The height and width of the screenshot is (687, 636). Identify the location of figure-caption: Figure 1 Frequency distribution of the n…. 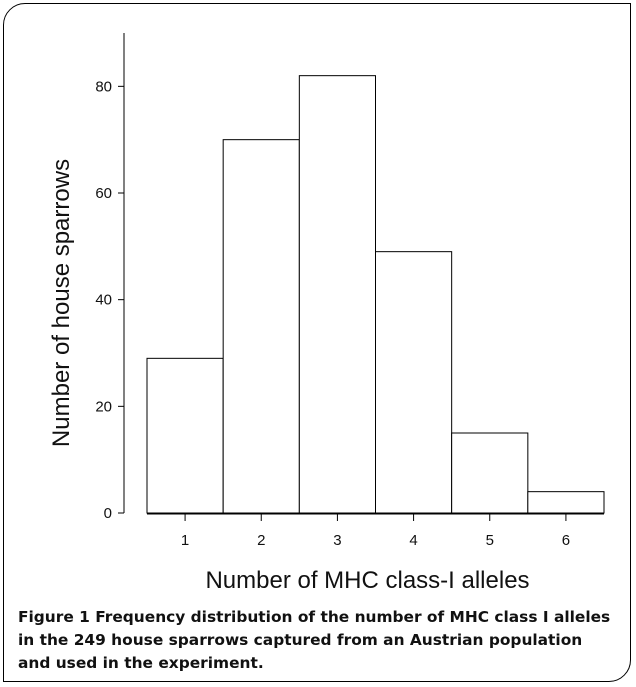
(318, 640).